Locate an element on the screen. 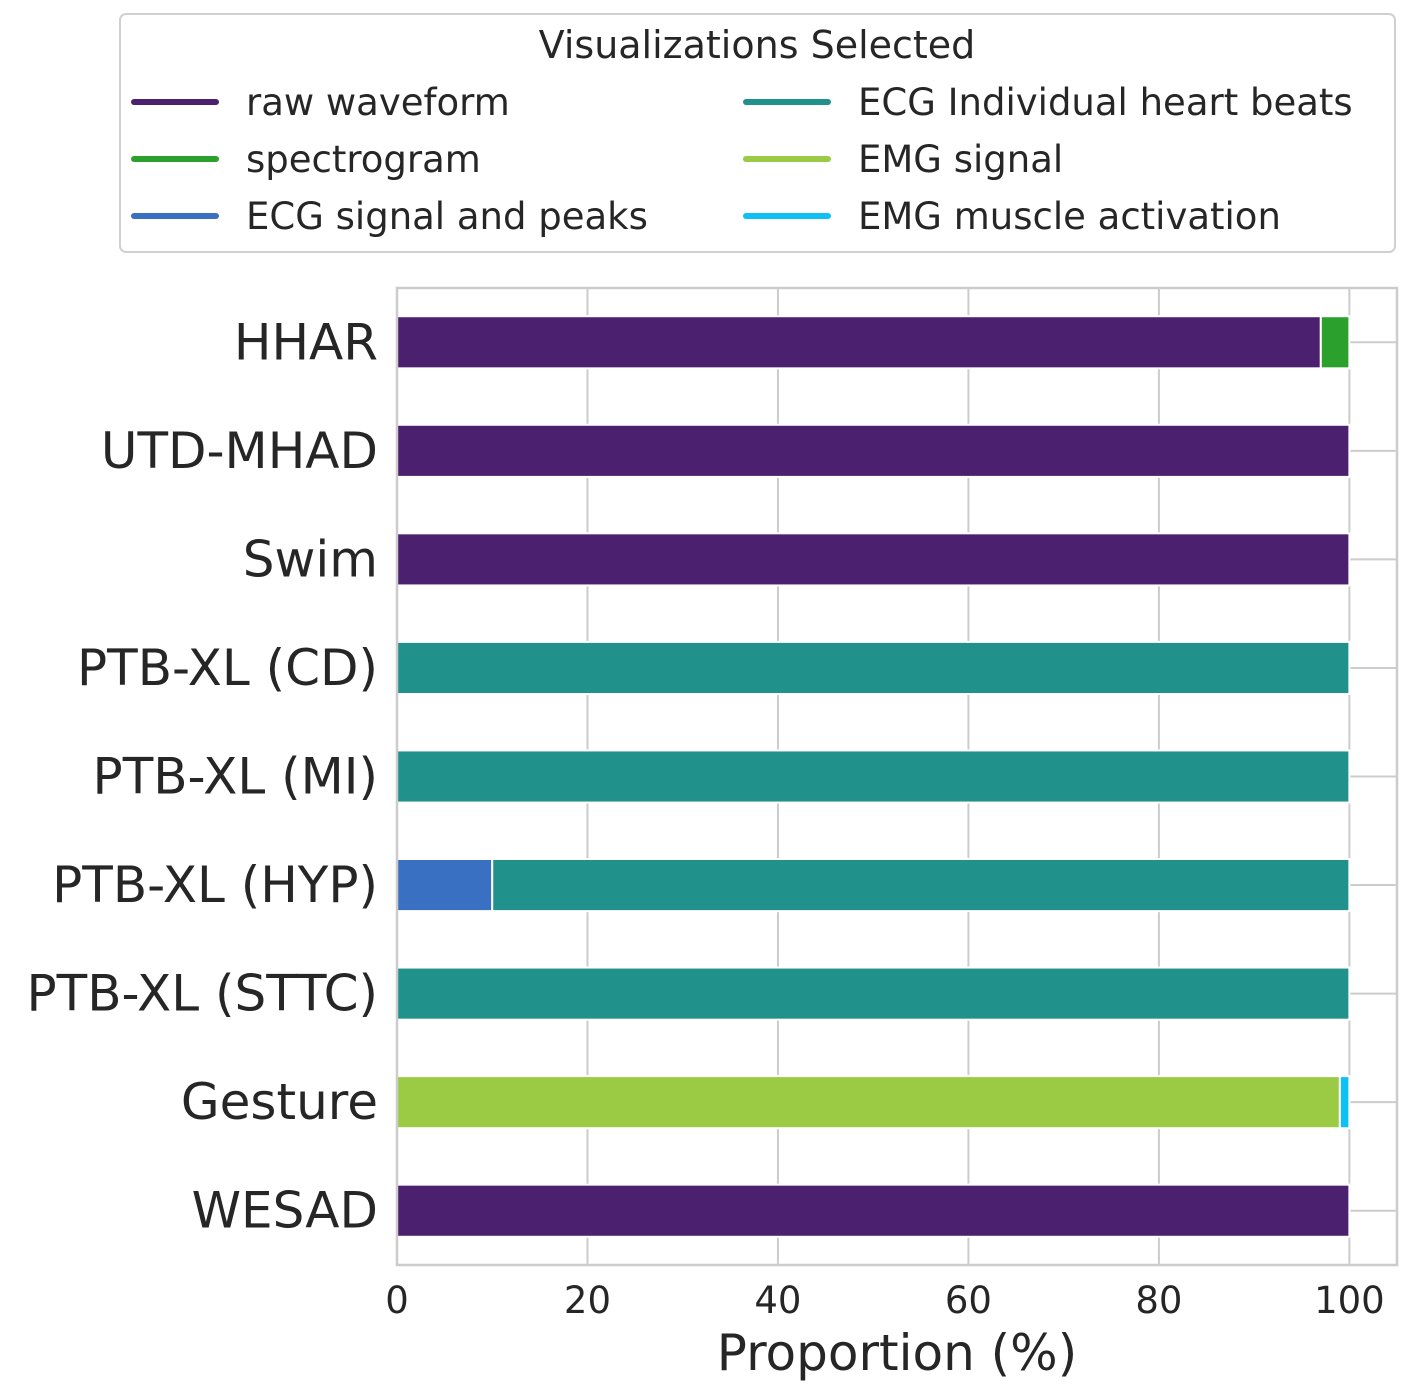 This screenshot has width=1412, height=1395. y-tick-label: UTD-MHAD is located at coordinates (239, 451).